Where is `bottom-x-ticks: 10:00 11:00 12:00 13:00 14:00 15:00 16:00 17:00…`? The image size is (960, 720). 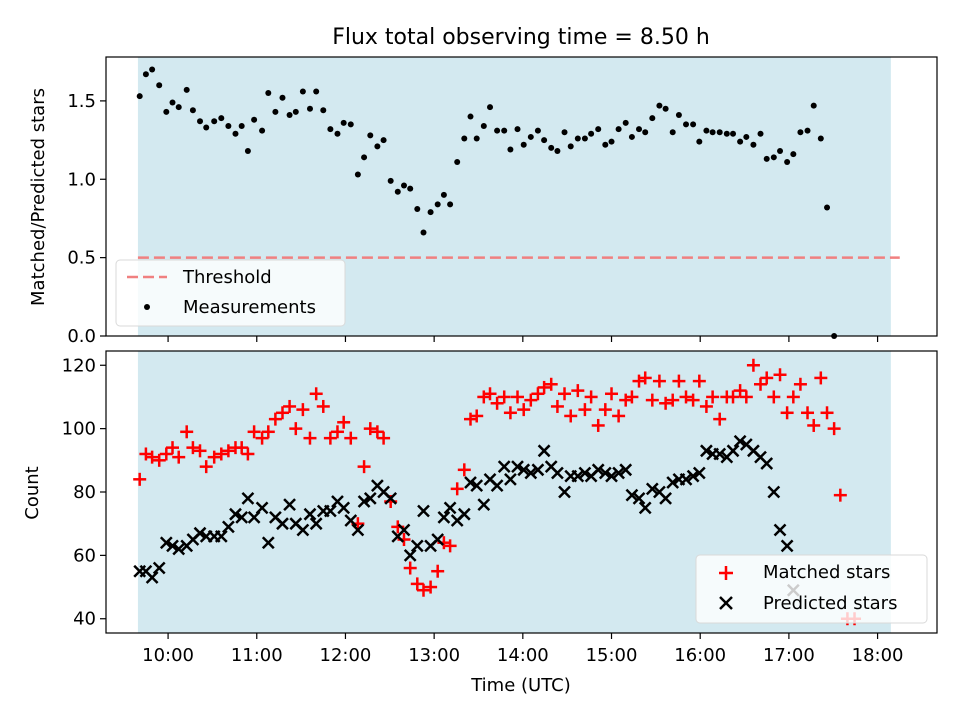 bottom-x-ticks: 10:00 11:00 12:00 13:00 14:00 15:00 16:00 17:00… is located at coordinates (523, 649).